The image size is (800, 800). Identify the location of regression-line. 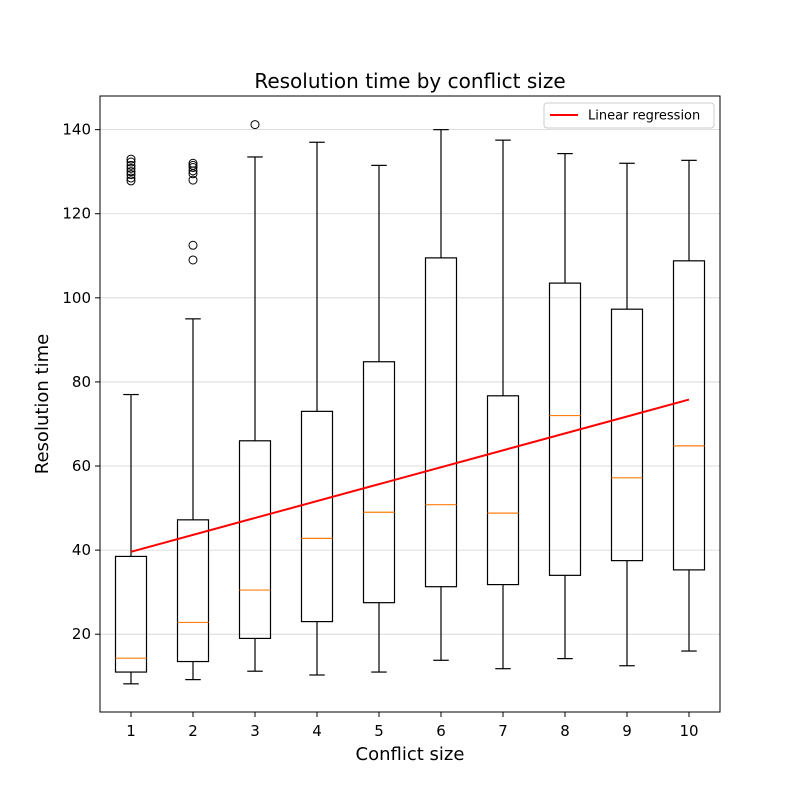
(410, 475).